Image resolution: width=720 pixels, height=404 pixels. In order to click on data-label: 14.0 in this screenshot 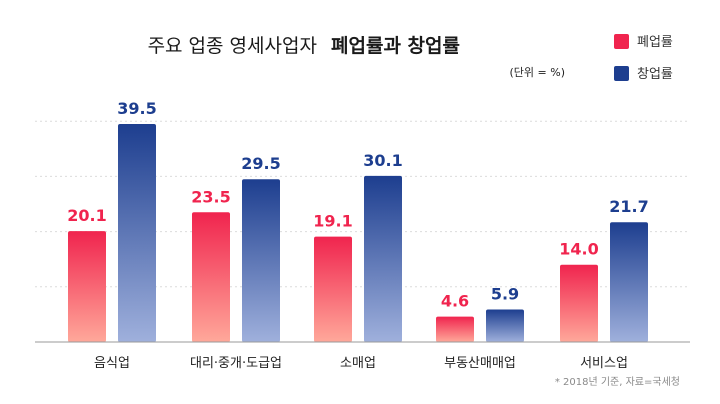, I will do `click(578, 249)`.